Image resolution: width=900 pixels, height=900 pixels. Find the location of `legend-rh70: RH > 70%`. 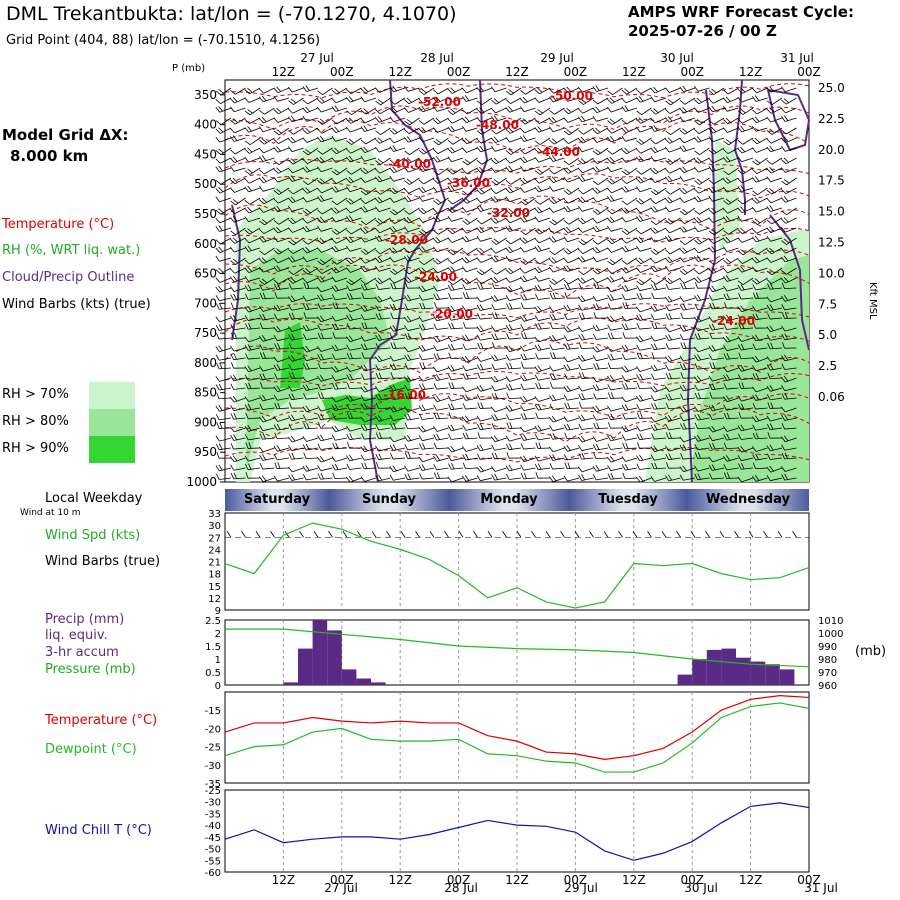

legend-rh70: RH > 70% is located at coordinates (35, 394).